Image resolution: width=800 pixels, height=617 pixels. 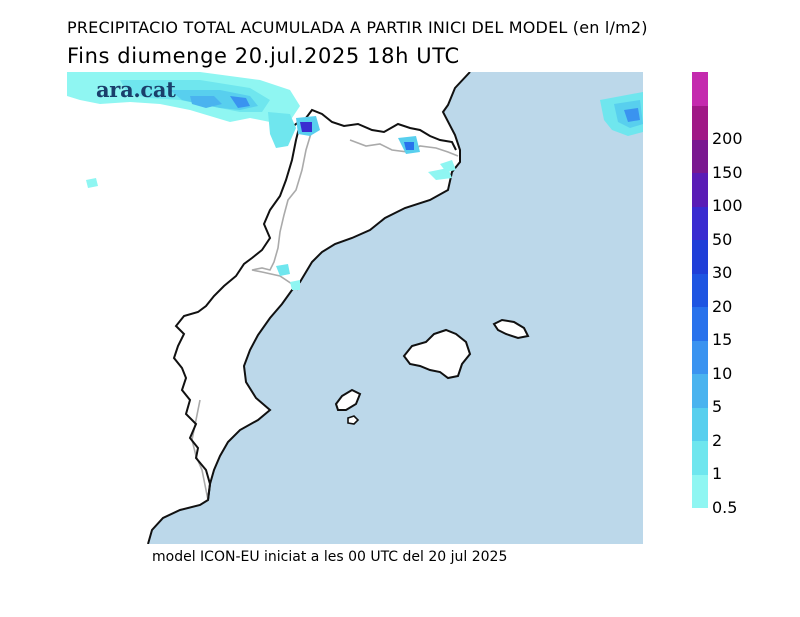 What do you see at coordinates (722, 239) in the screenshot?
I see `legend-label: 50` at bounding box center [722, 239].